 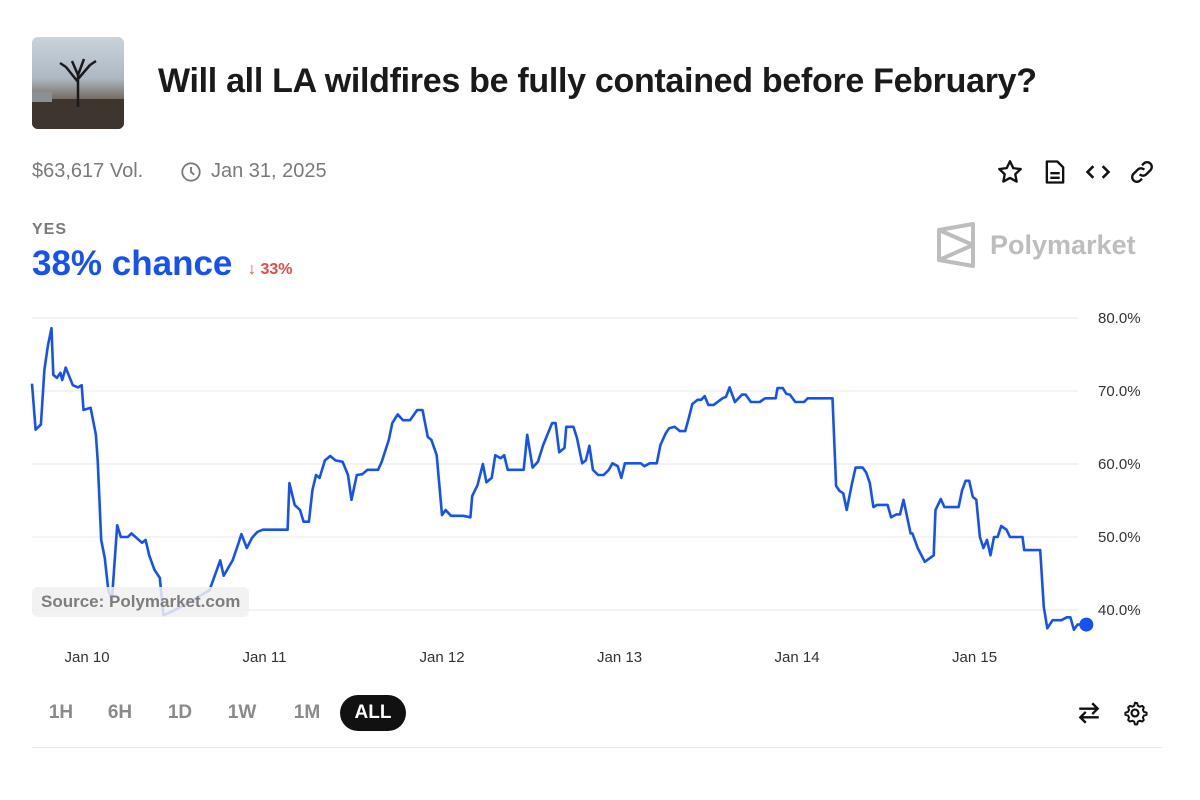 What do you see at coordinates (307, 712) in the screenshot?
I see `time-range-1m: 1M` at bounding box center [307, 712].